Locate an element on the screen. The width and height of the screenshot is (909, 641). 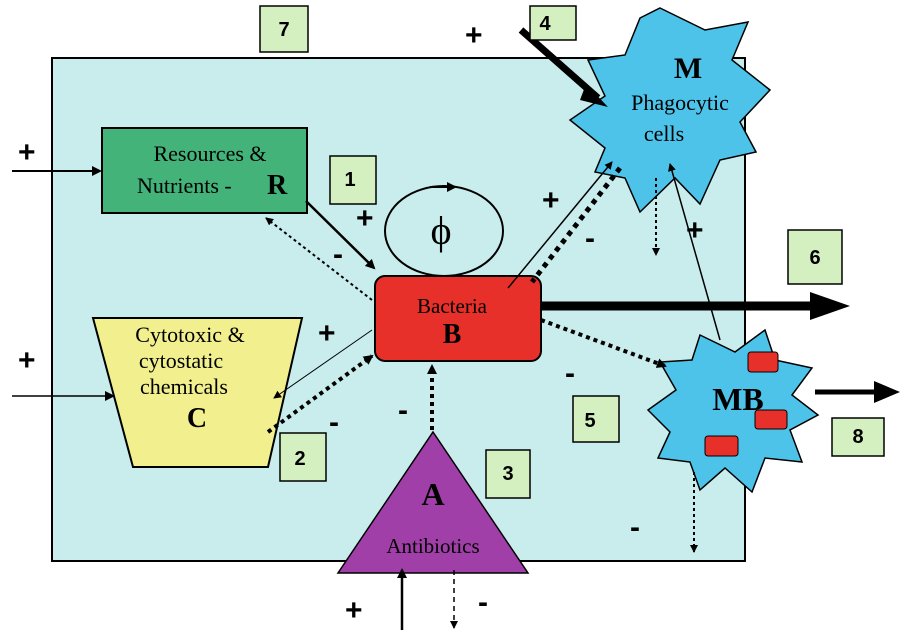
phagocytes-star is located at coordinates (670, 110).